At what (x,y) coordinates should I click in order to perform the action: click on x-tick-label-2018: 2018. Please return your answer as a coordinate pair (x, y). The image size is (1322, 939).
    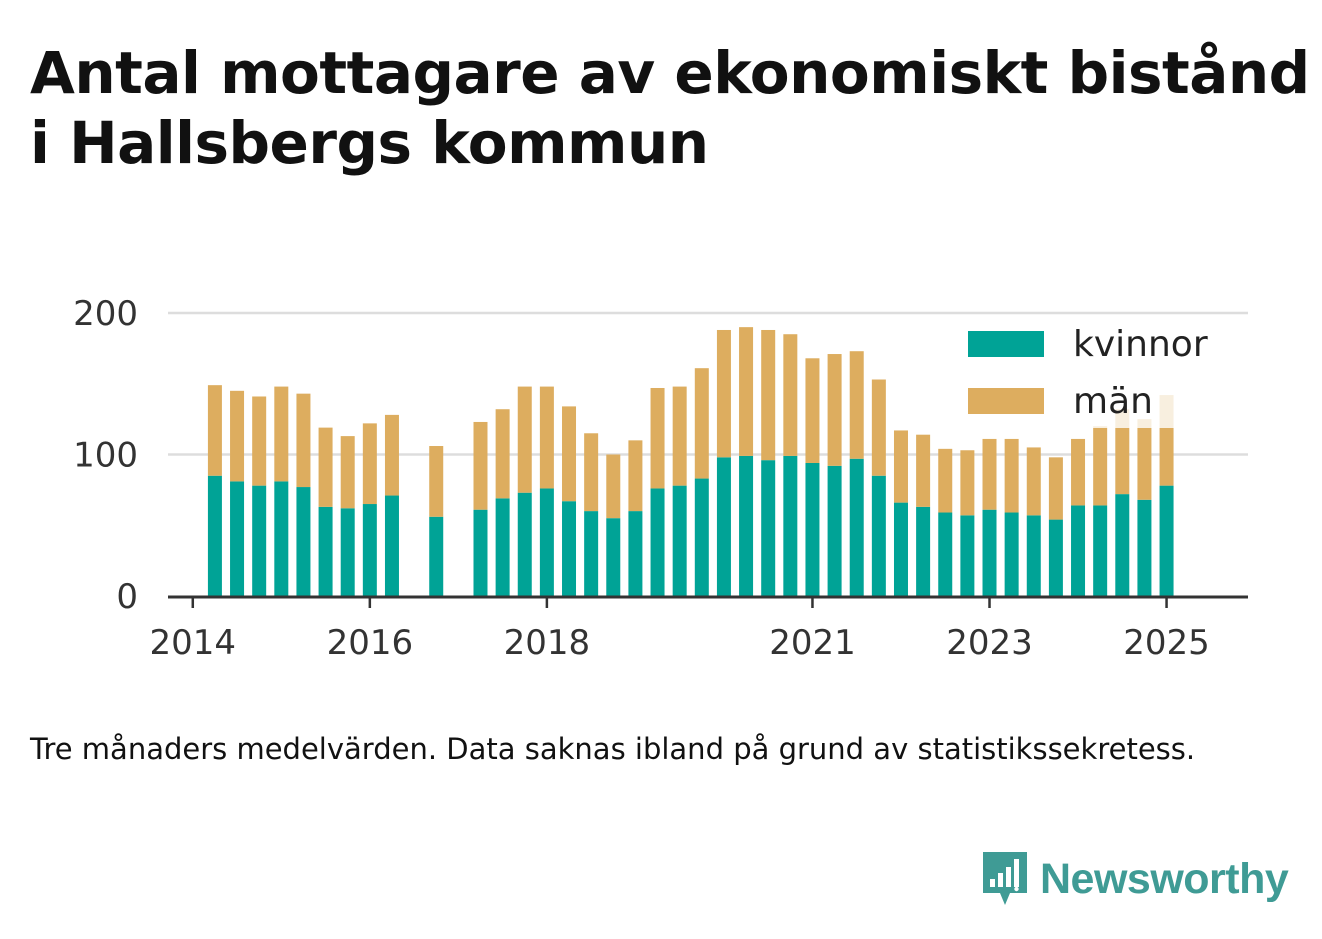
    Looking at the image, I should click on (547, 643).